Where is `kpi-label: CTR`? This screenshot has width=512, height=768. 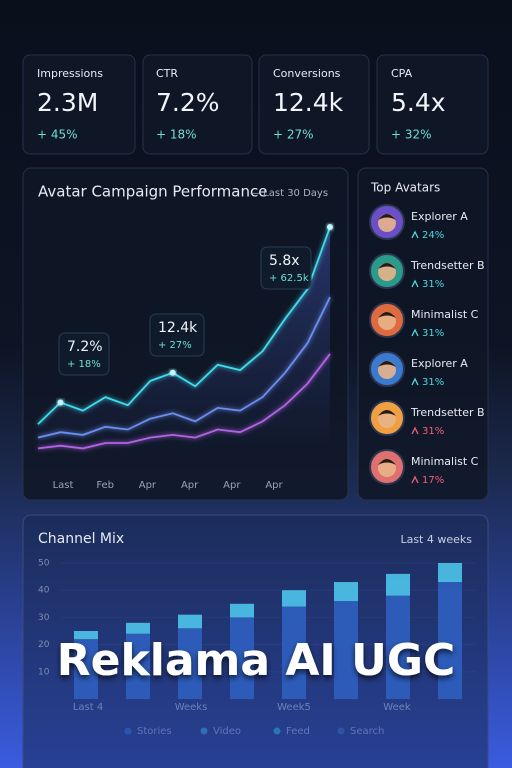 kpi-label: CTR is located at coordinates (167, 73).